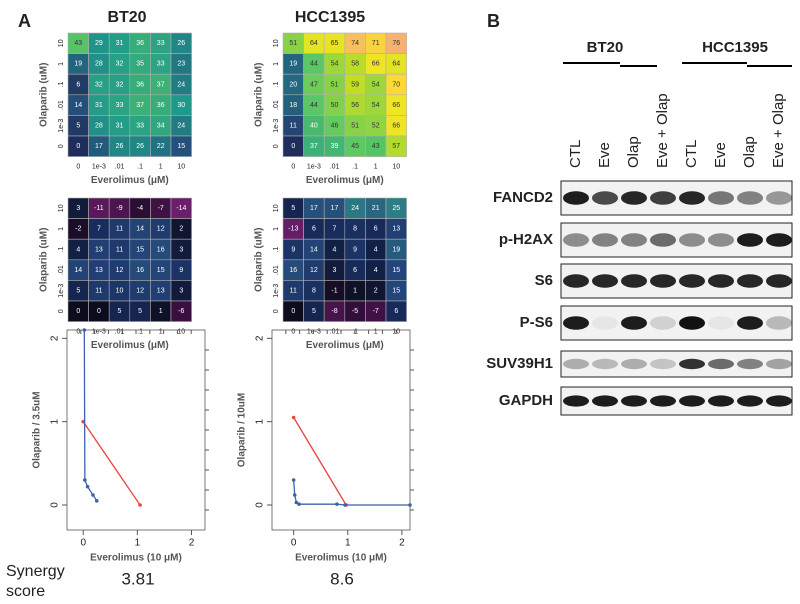 The image size is (800, 604). What do you see at coordinates (334, 291) in the screenshot?
I see `cell-value: -1` at bounding box center [334, 291].